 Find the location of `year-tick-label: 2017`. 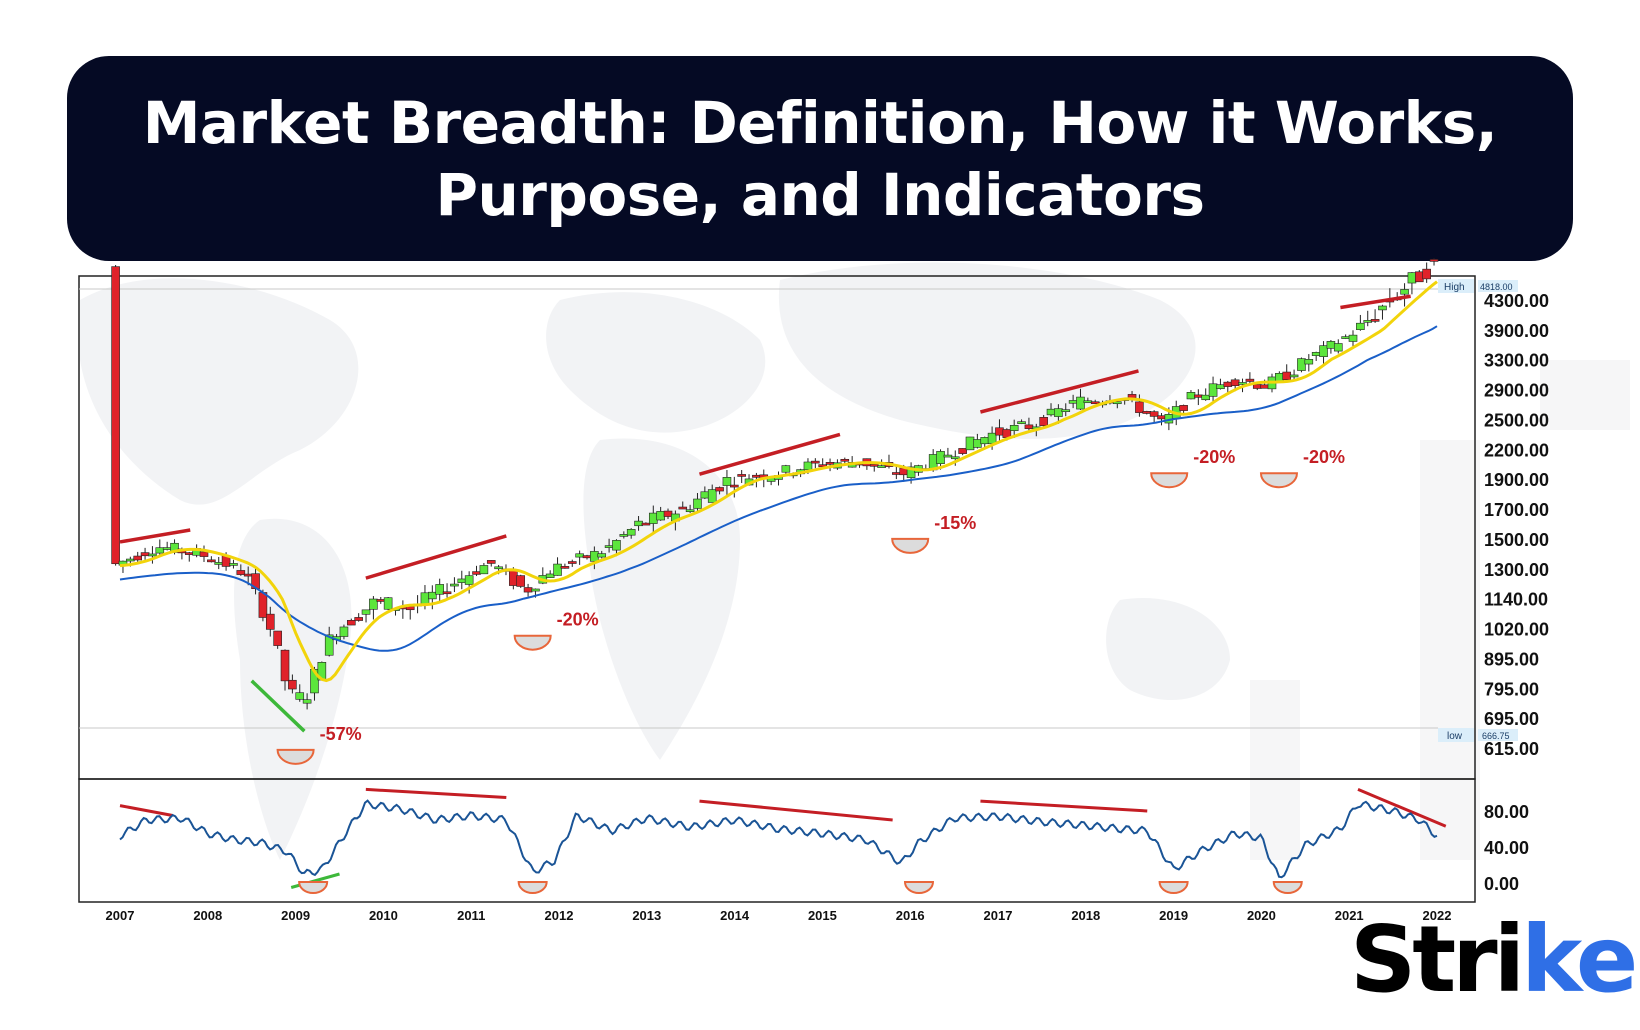

year-tick-label: 2017 is located at coordinates (998, 915).